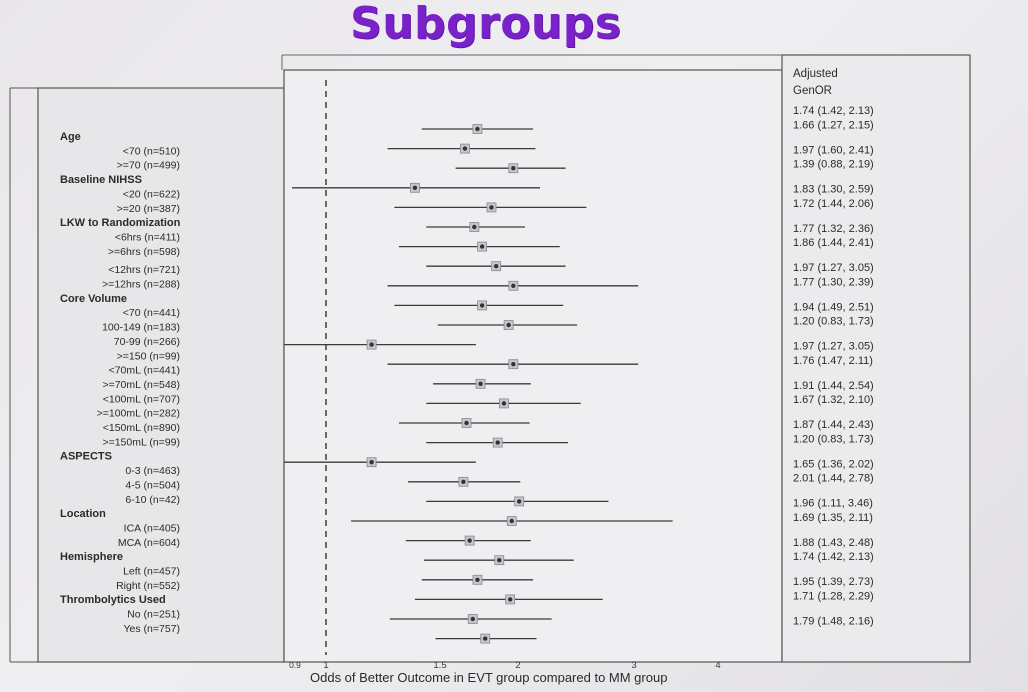 This screenshot has height=692, width=1028. What do you see at coordinates (141, 442) in the screenshot?
I see `row-label: >=150mL (n=99)` at bounding box center [141, 442].